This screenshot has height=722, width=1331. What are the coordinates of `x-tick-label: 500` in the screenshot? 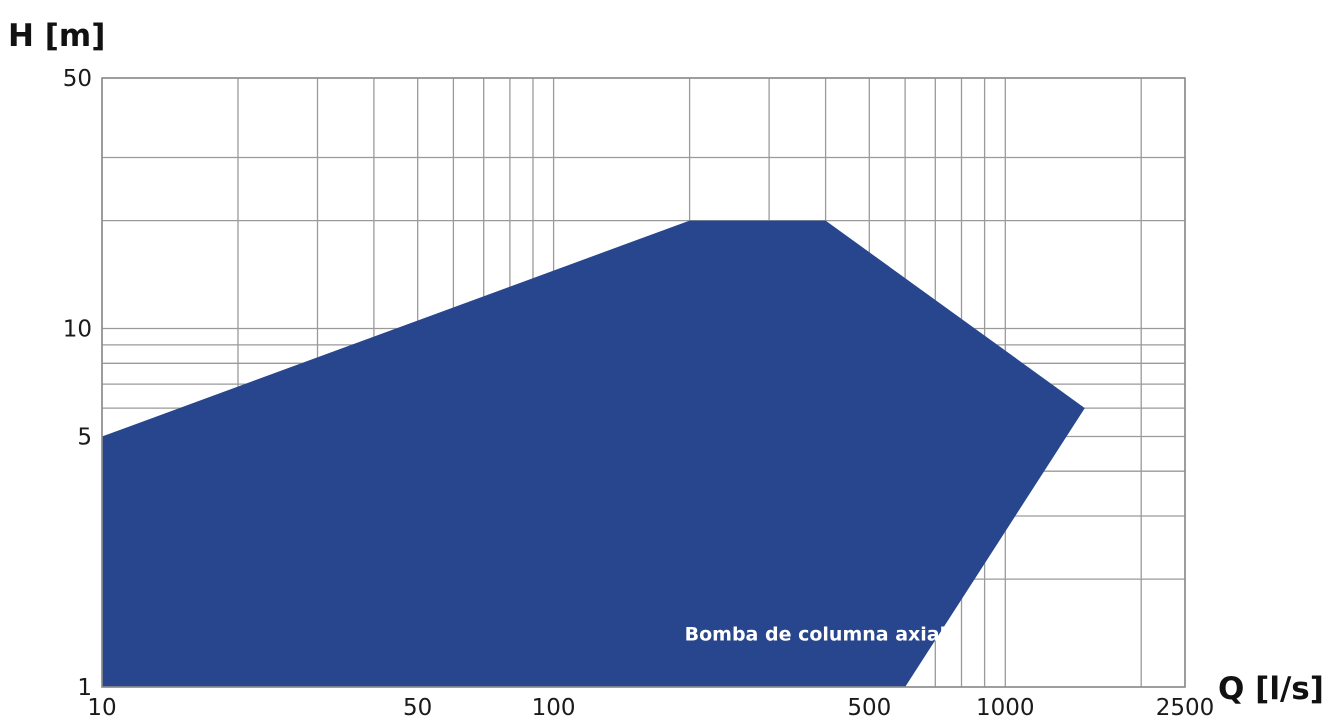 It's located at (869, 708).